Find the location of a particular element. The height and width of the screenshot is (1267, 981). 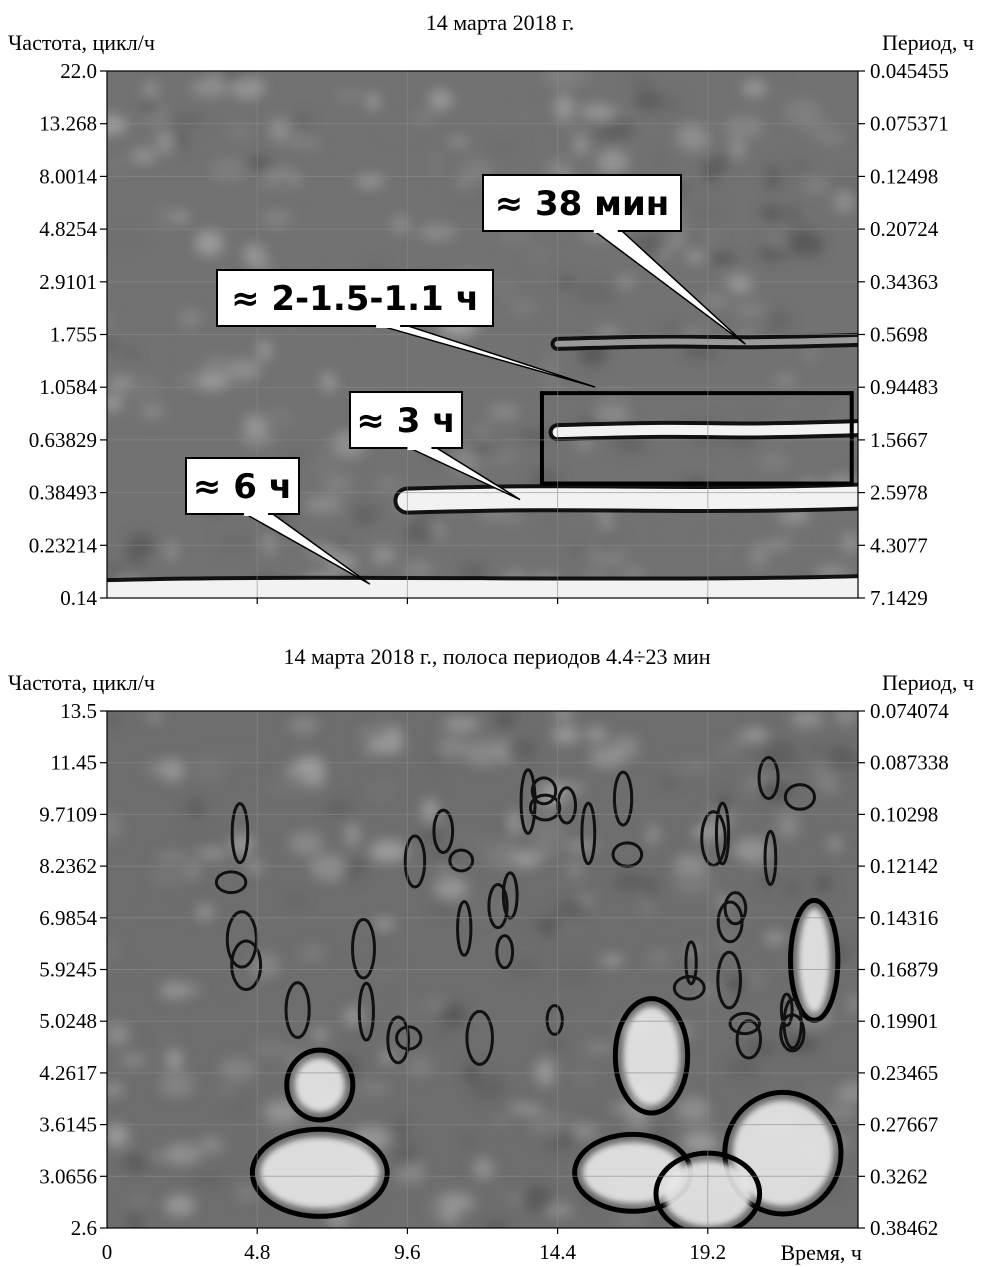

top-y-tick-label-right: 0.045455 is located at coordinates (909, 71).